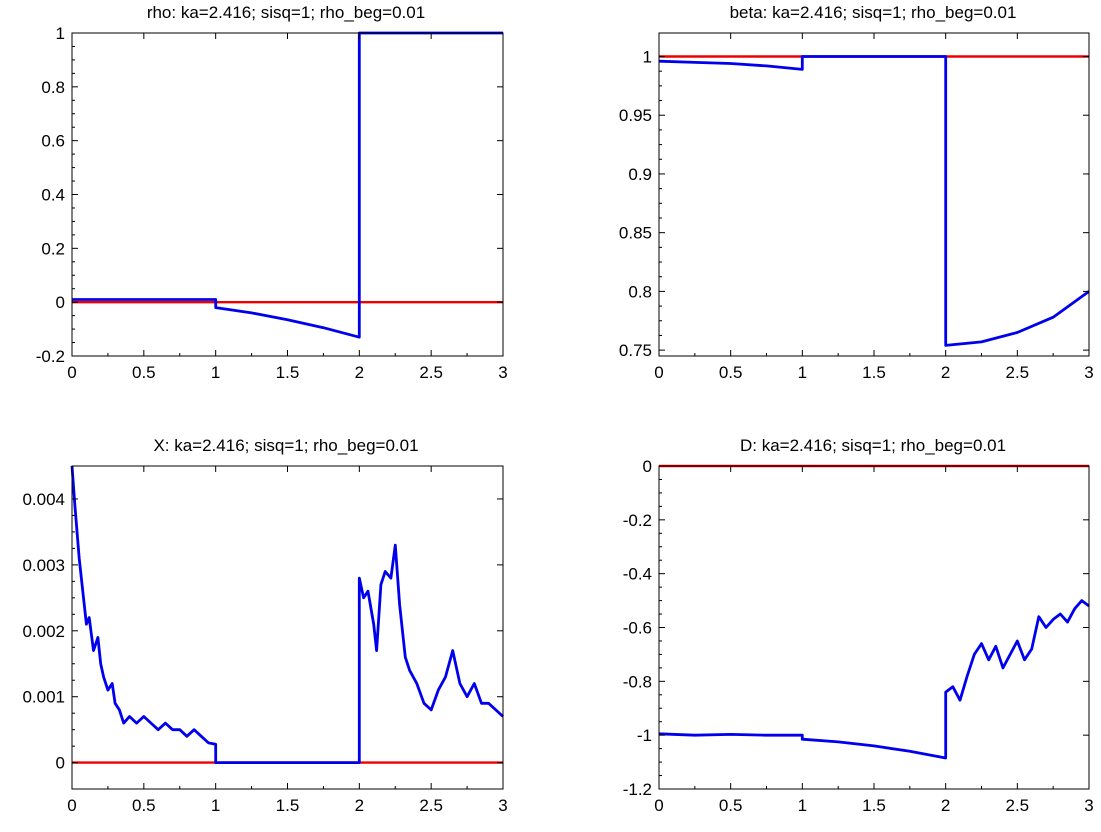  Describe the element at coordinates (637, 574) in the screenshot. I see `y-tick-label: -0.4` at that location.